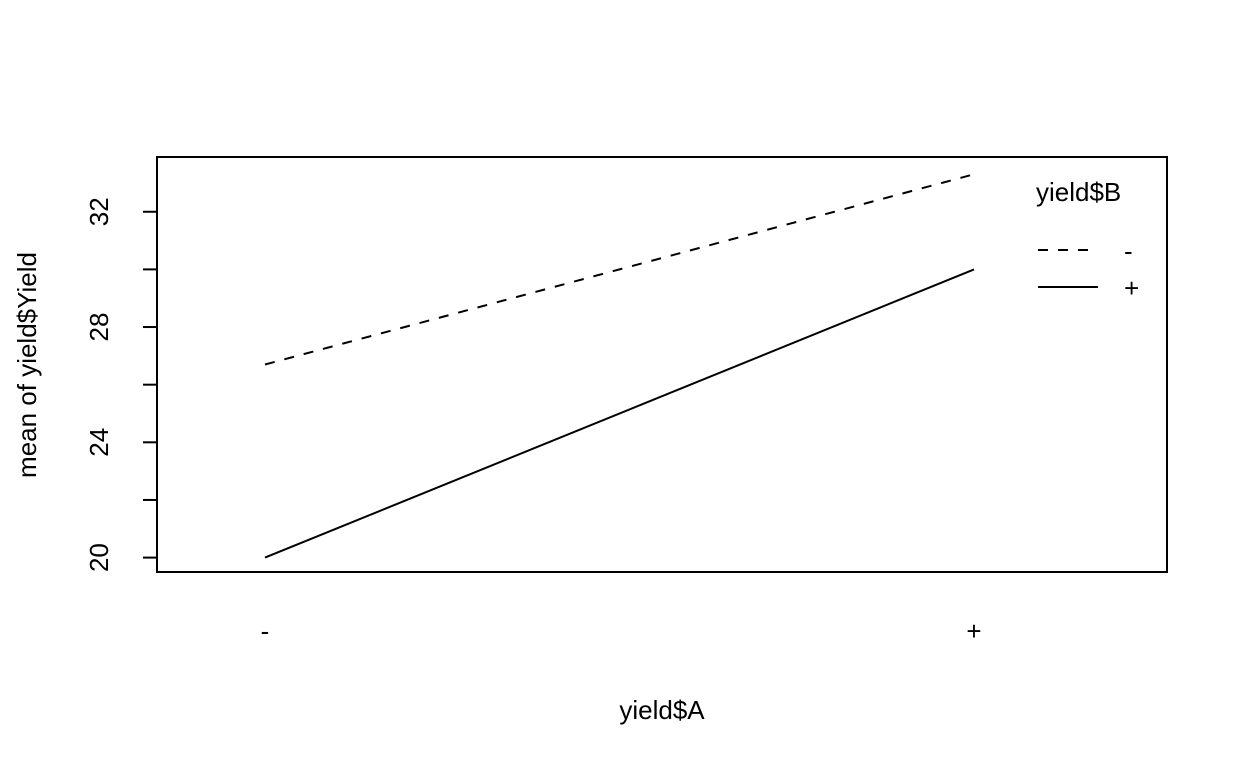 The width and height of the screenshot is (1248, 768). I want to click on series-line-dashed, so click(619, 269).